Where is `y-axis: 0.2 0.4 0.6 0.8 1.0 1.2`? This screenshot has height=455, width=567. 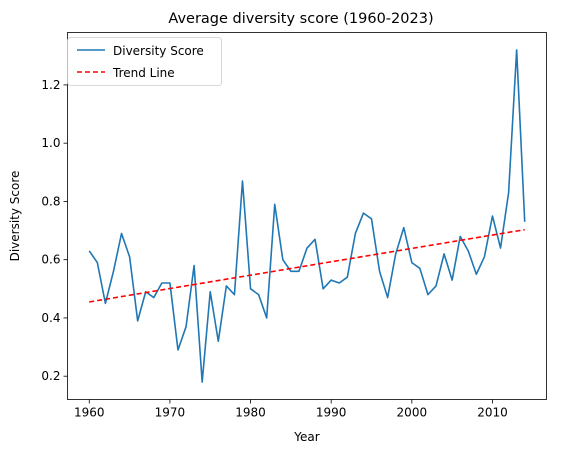
y-axis: 0.2 0.4 0.6 0.8 1.0 1.2 is located at coordinates (54, 230).